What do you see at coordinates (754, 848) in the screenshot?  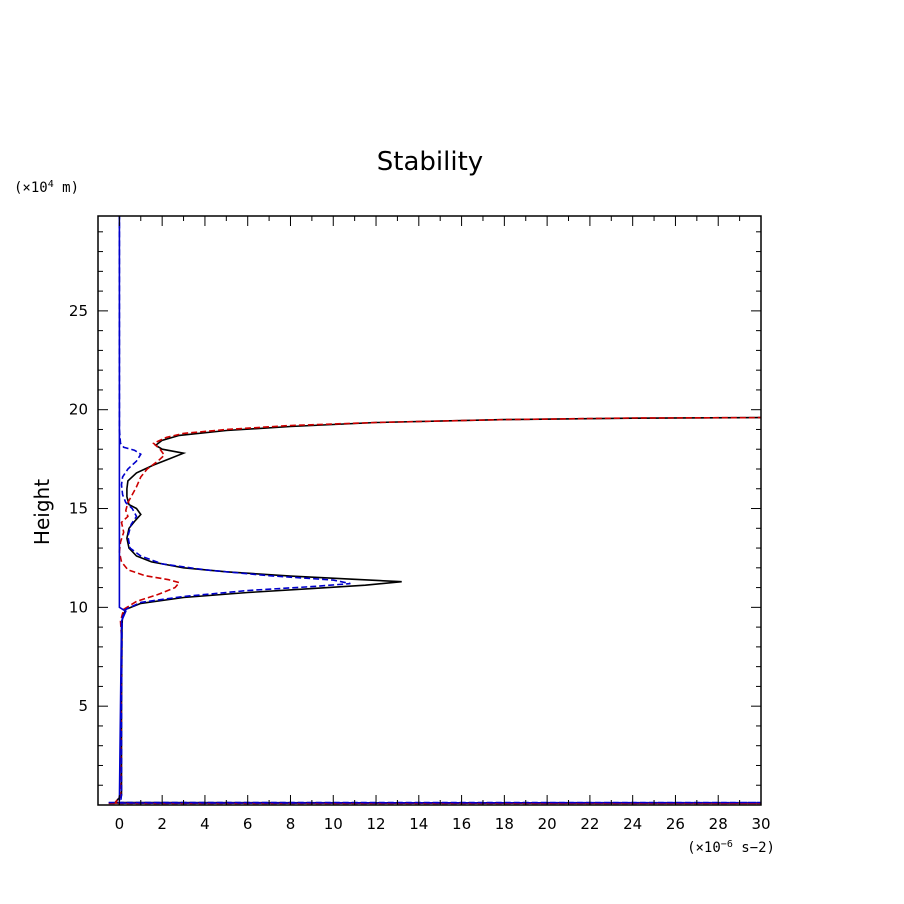 I see `x-unit-suffix: s−2)` at bounding box center [754, 848].